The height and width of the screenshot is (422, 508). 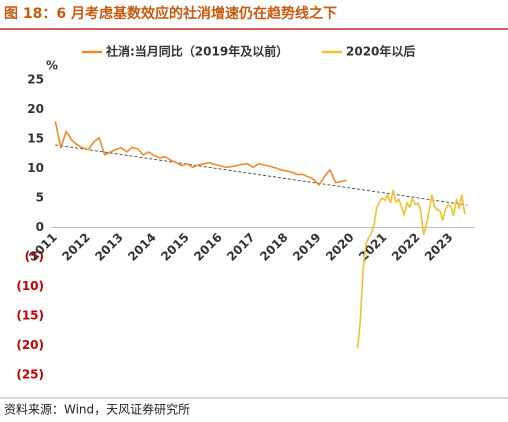 I want to click on y-tick-label: (25), so click(x=30, y=375).